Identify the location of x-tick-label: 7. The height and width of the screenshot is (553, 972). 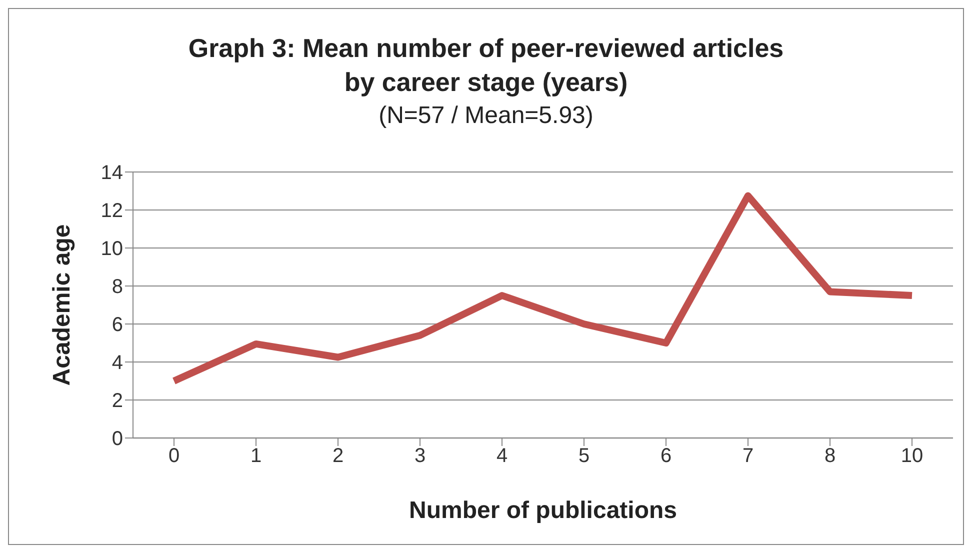
(748, 456).